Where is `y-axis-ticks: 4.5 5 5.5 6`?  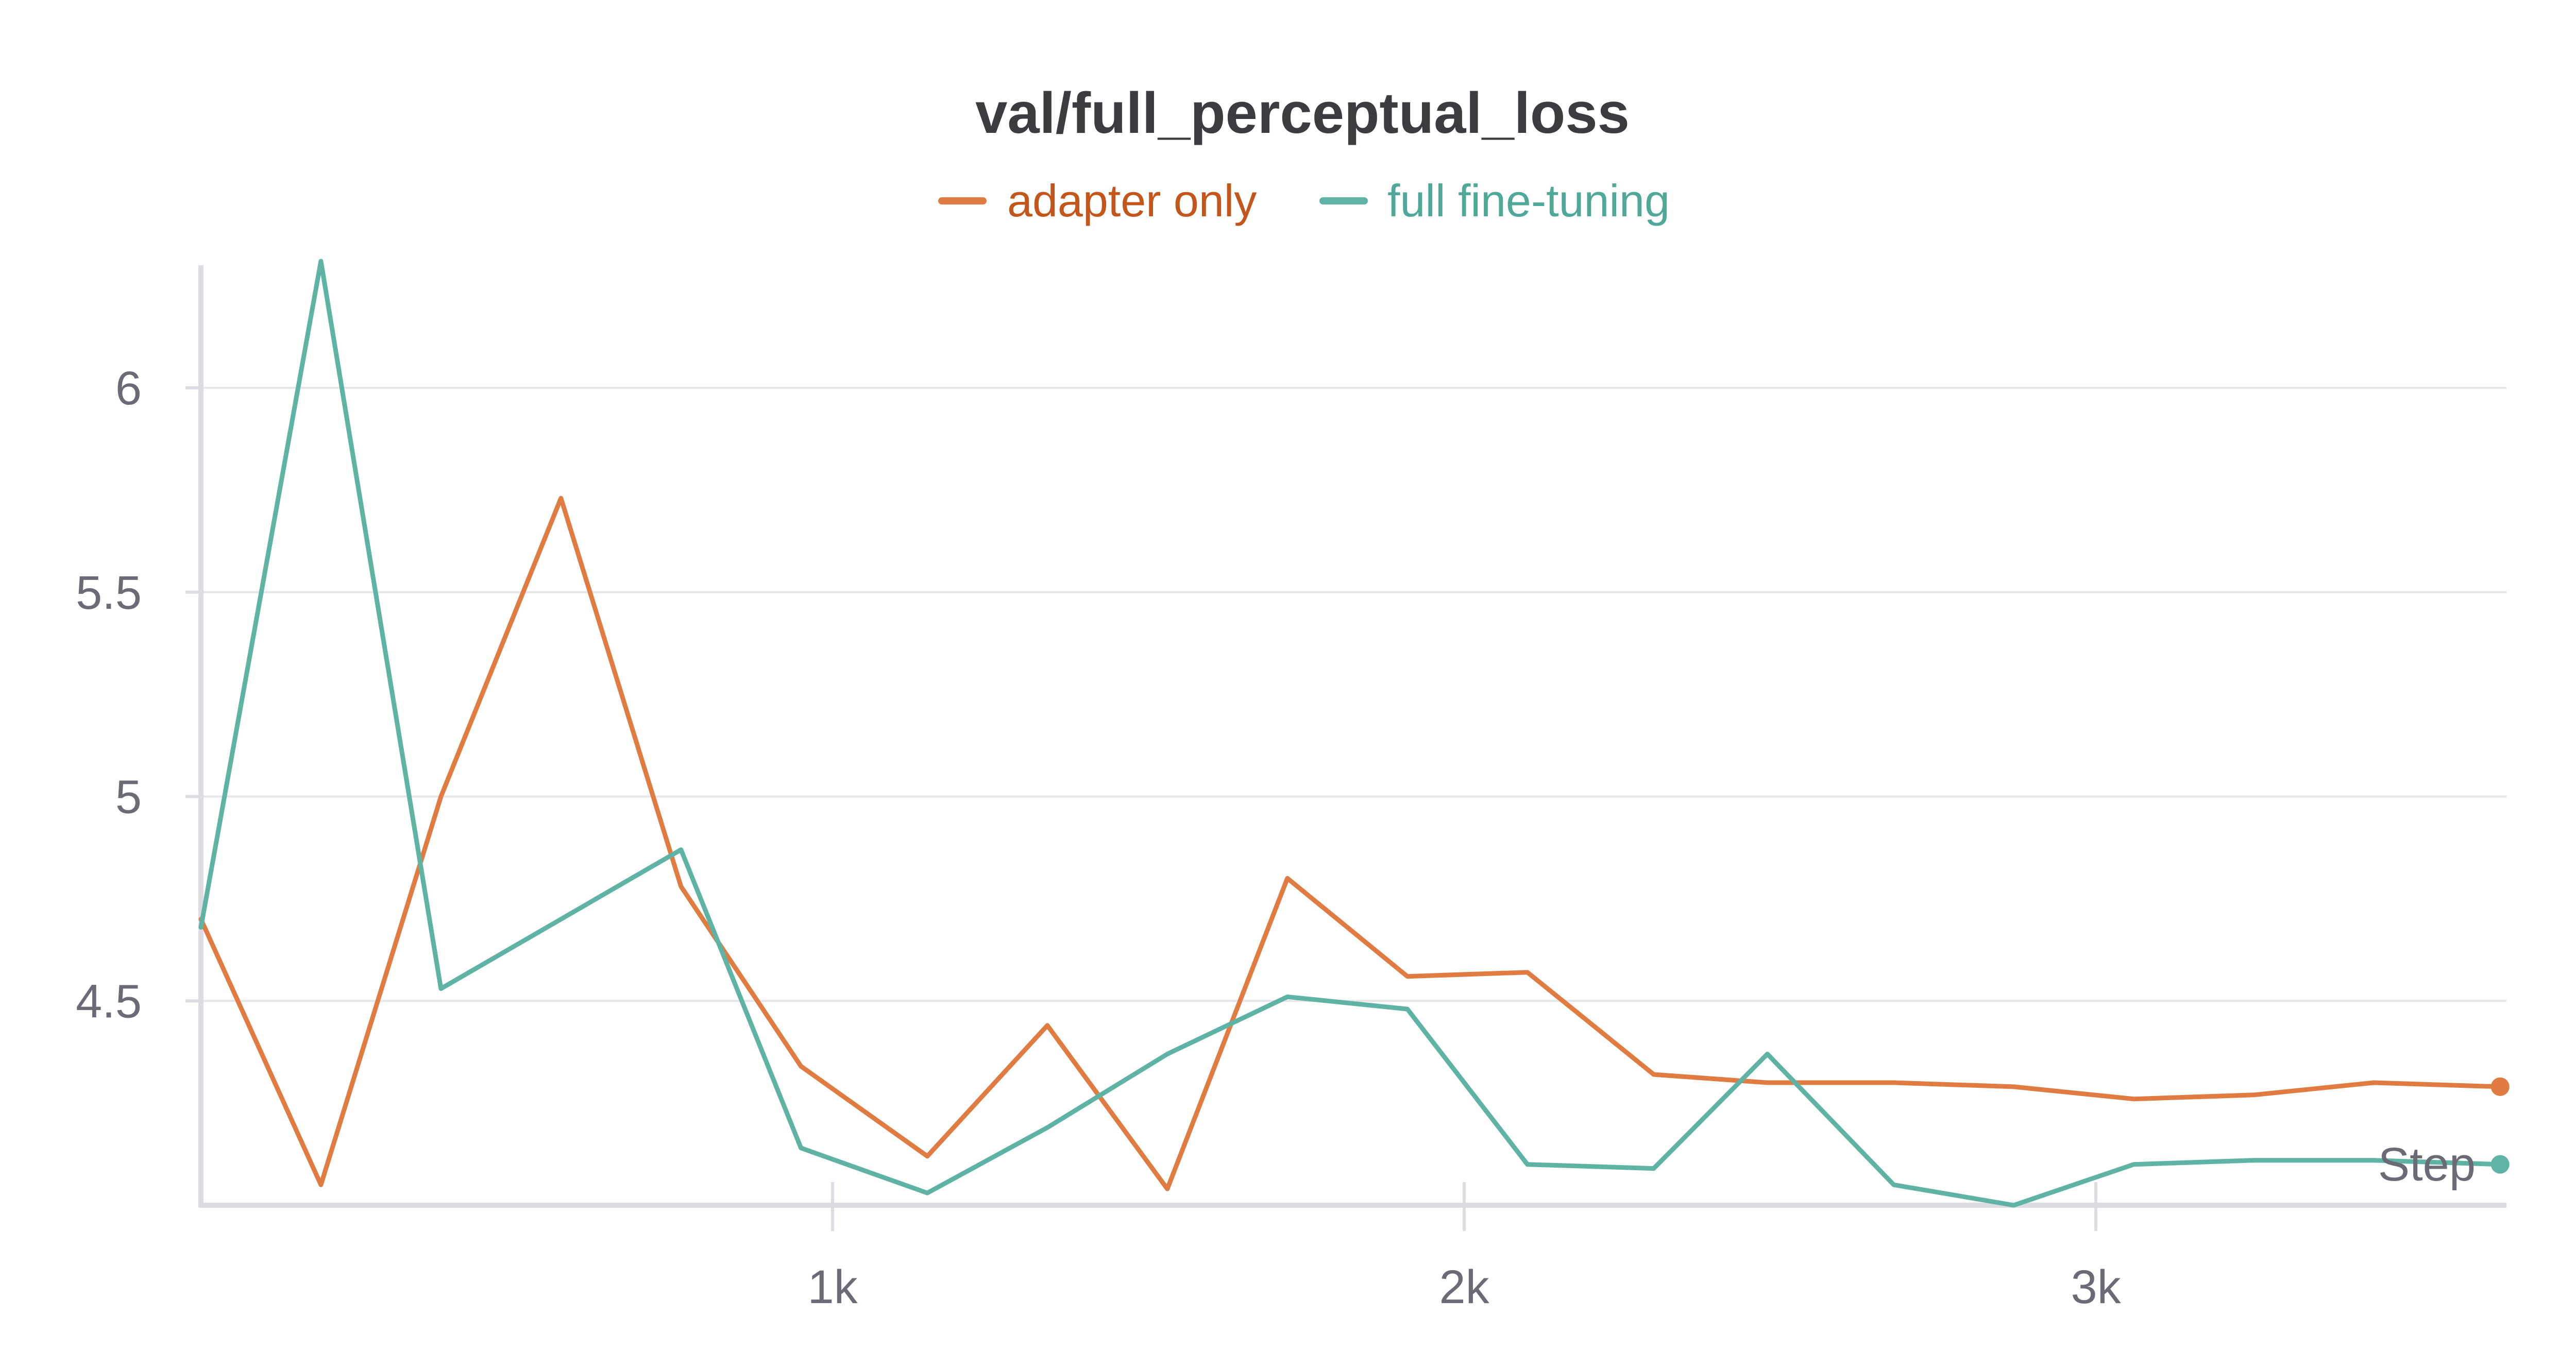
y-axis-ticks: 4.5 5 5.5 6 is located at coordinates (138, 695).